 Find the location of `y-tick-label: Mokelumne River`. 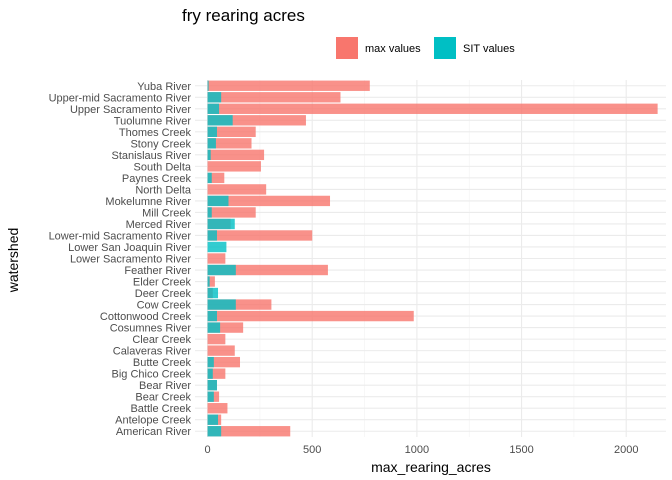

y-tick-label: Mokelumne River is located at coordinates (148, 202).